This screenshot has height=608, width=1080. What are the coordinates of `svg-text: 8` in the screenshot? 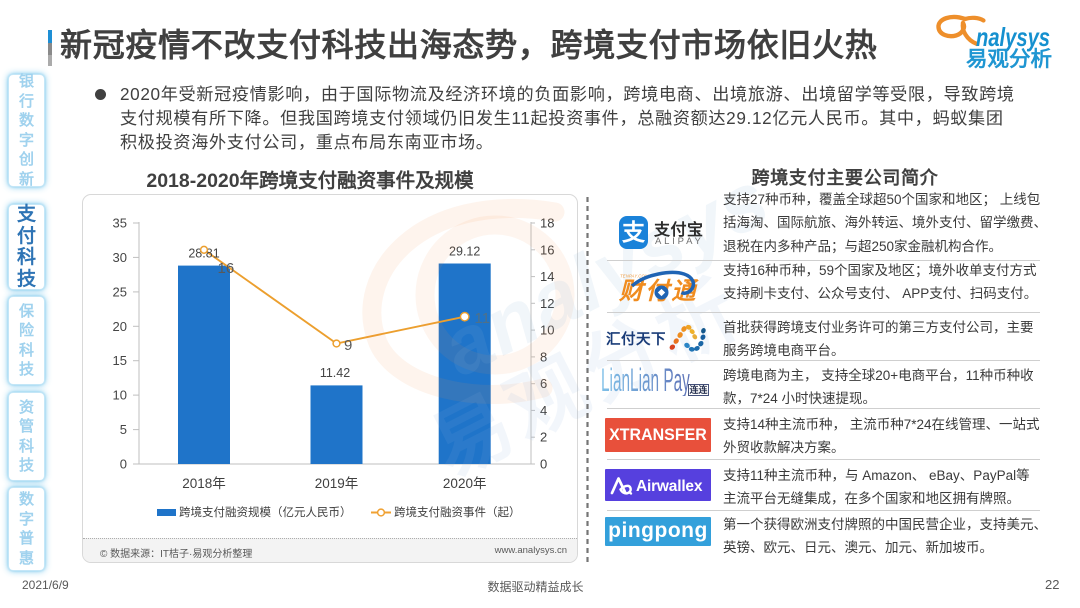 It's located at (543, 356).